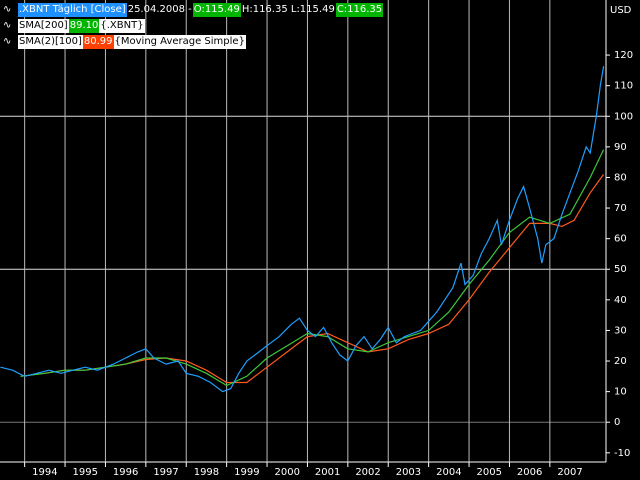 Image resolution: width=640 pixels, height=480 pixels. Describe the element at coordinates (620, 147) in the screenshot. I see `y-tick-label: 90` at that location.